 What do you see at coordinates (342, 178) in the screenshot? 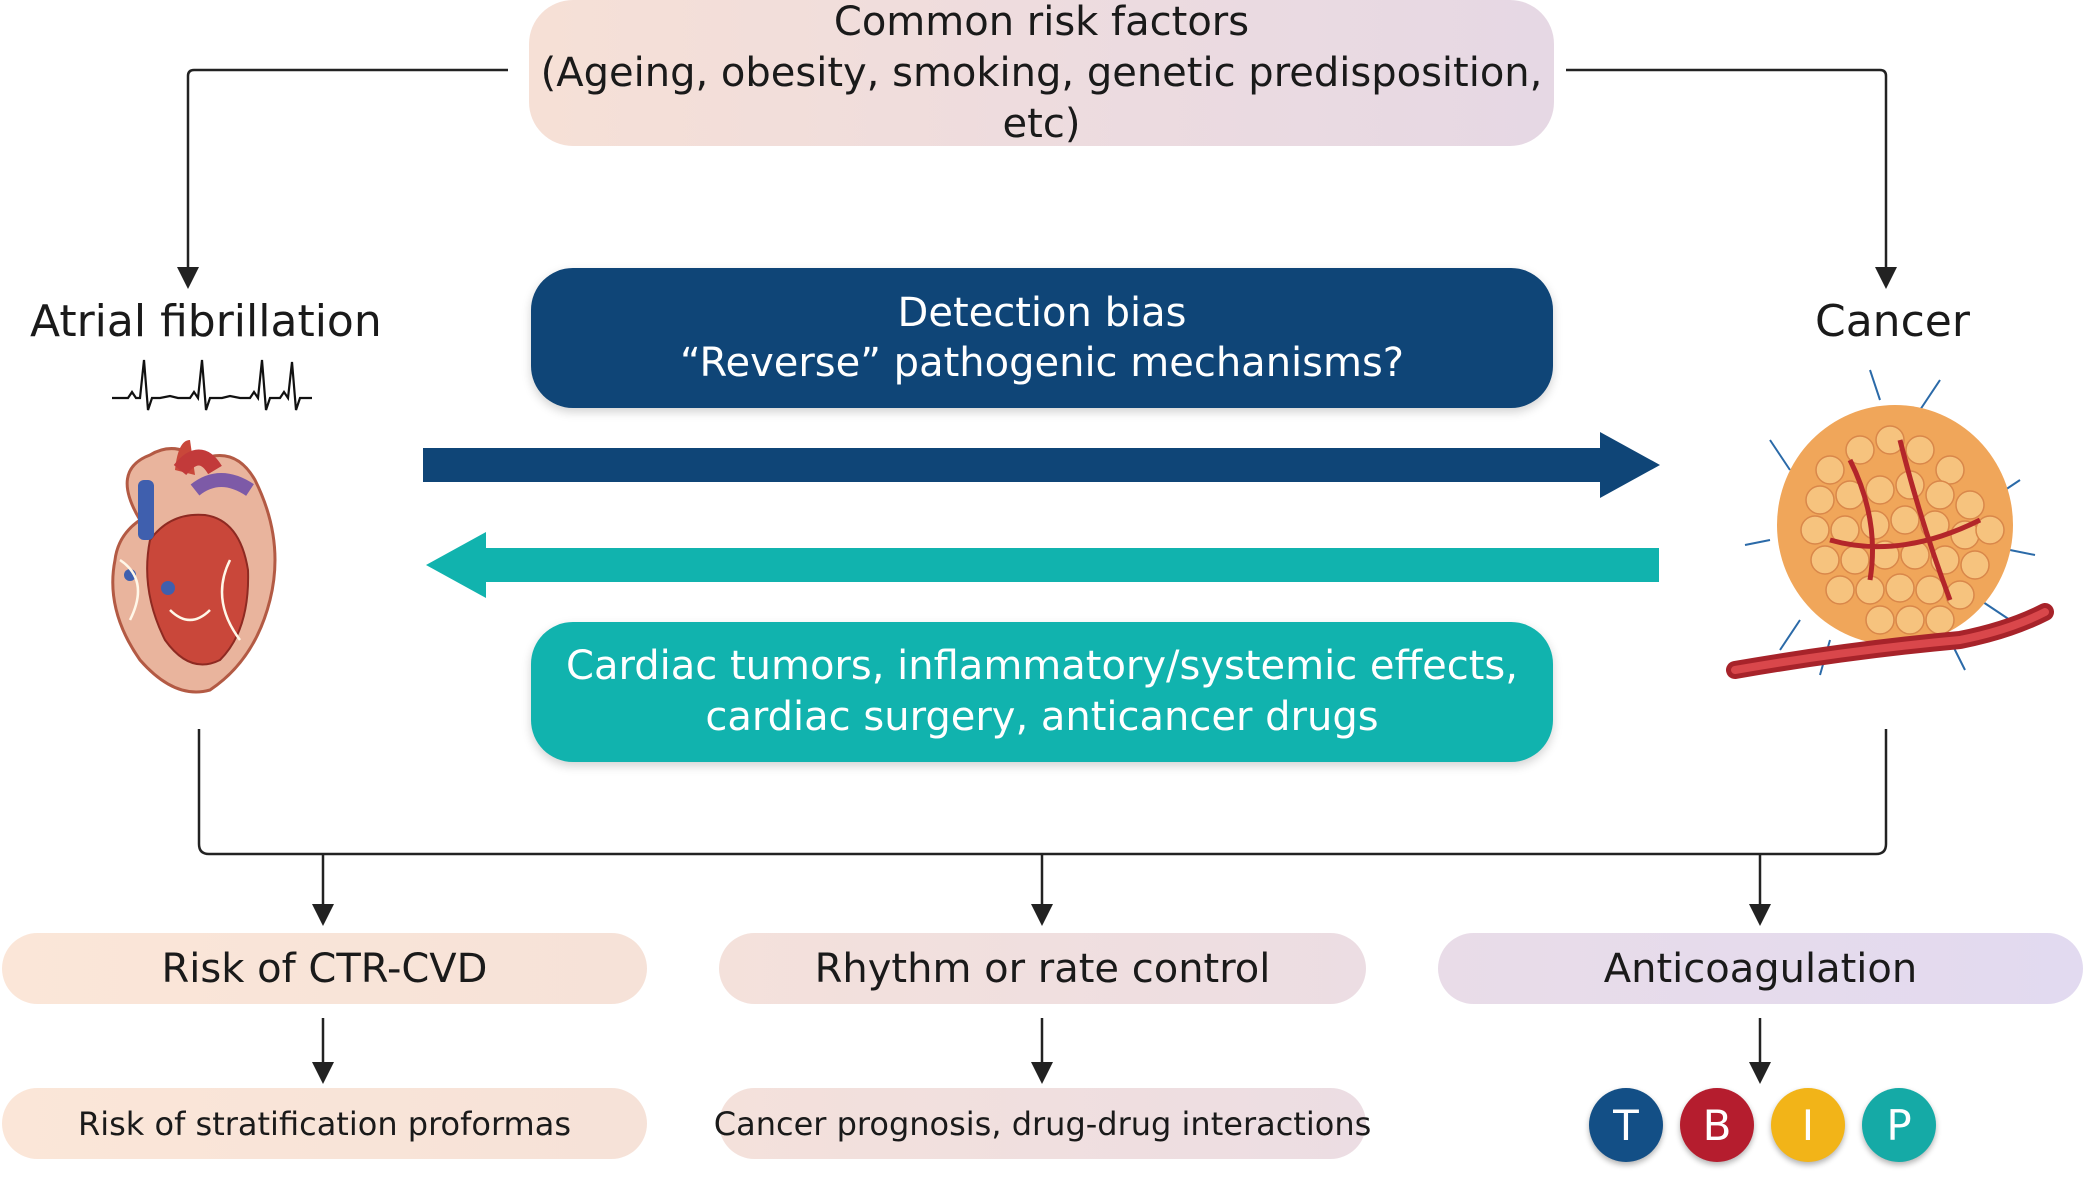
I see `connector-risk-to-af` at bounding box center [342, 178].